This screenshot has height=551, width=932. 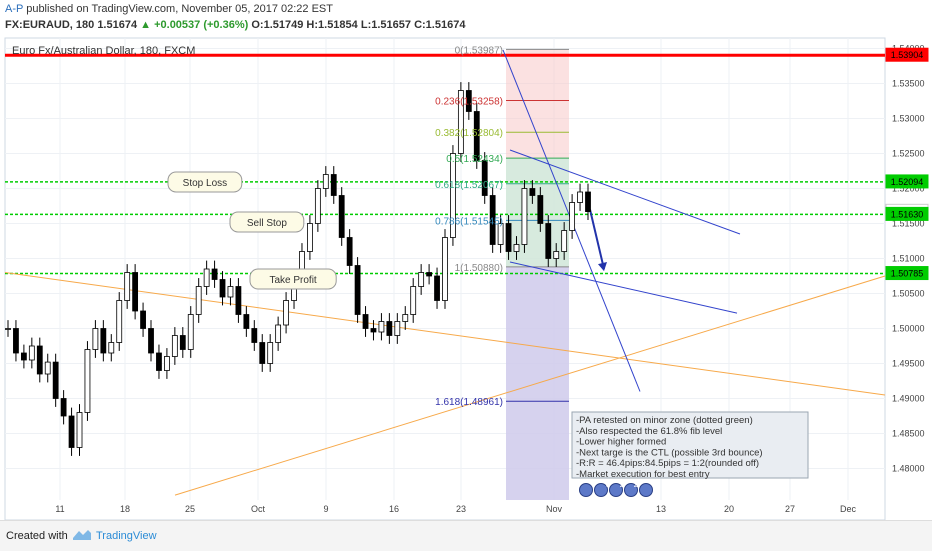 What do you see at coordinates (621, 442) in the screenshot?
I see `note-line: -Lower higher formed` at bounding box center [621, 442].